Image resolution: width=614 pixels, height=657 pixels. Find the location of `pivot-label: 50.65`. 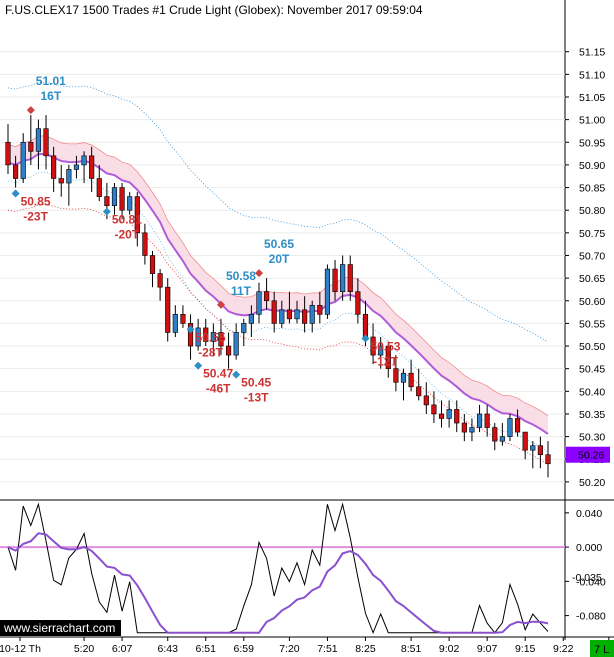

pivot-label: 50.65 is located at coordinates (279, 244).